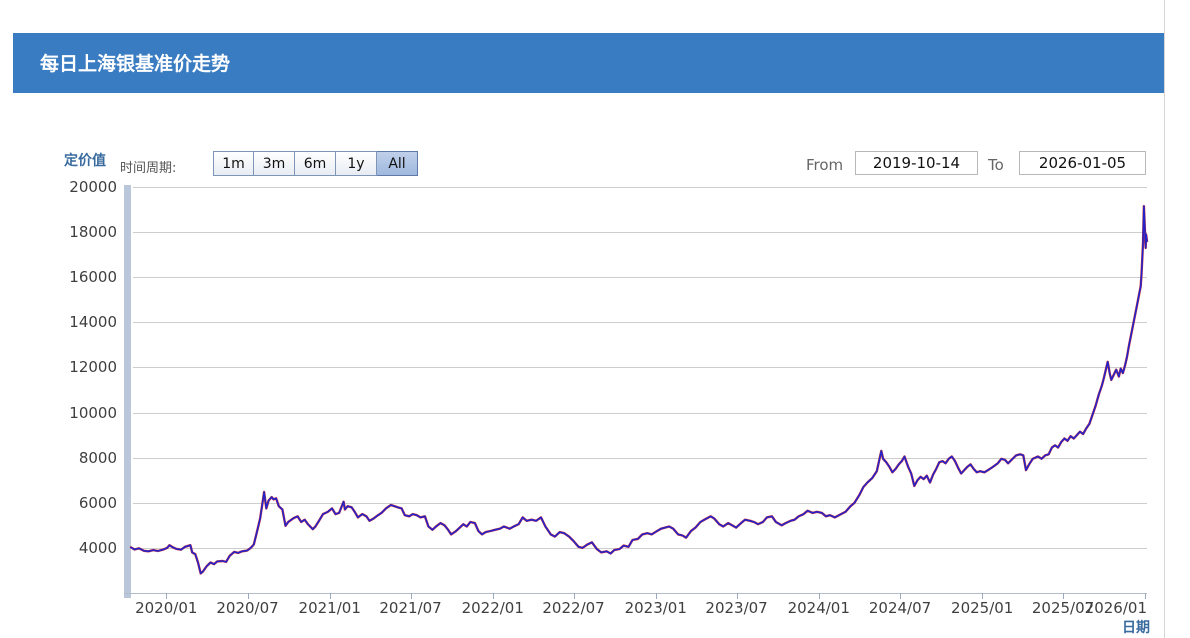 The image size is (1190, 638). Describe the element at coordinates (148, 168) in the screenshot. I see `period-label: 时间周期:` at that location.